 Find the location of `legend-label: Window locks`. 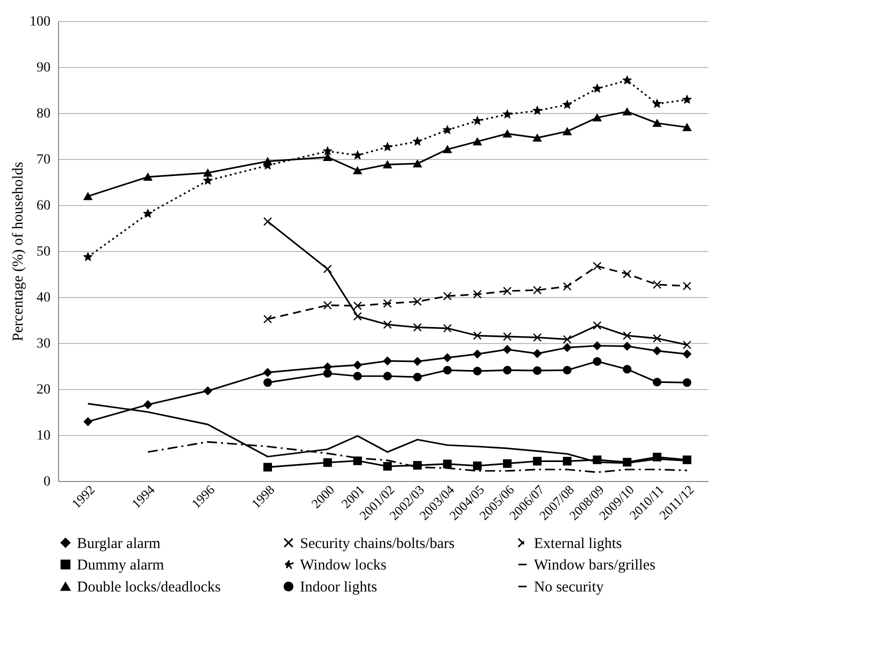

legend-label: Window locks is located at coordinates (343, 566).